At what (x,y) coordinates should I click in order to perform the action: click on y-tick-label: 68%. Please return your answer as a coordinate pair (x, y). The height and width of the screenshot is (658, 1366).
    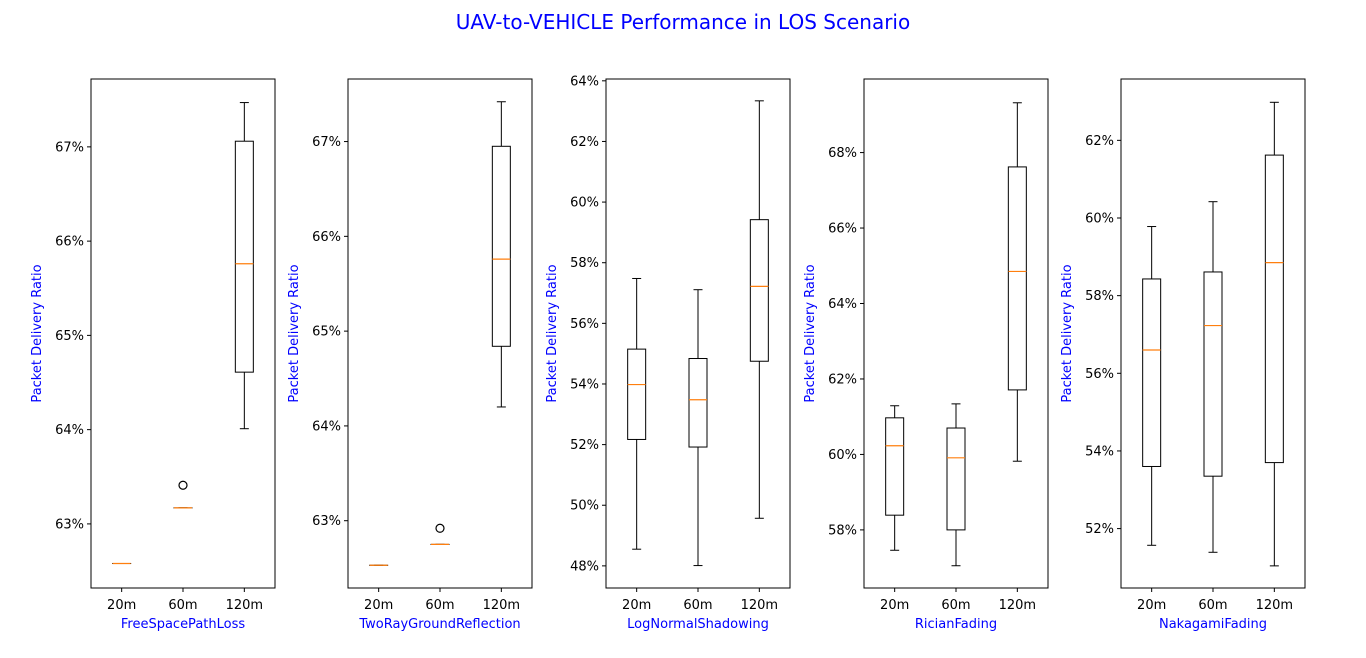
    Looking at the image, I should click on (842, 153).